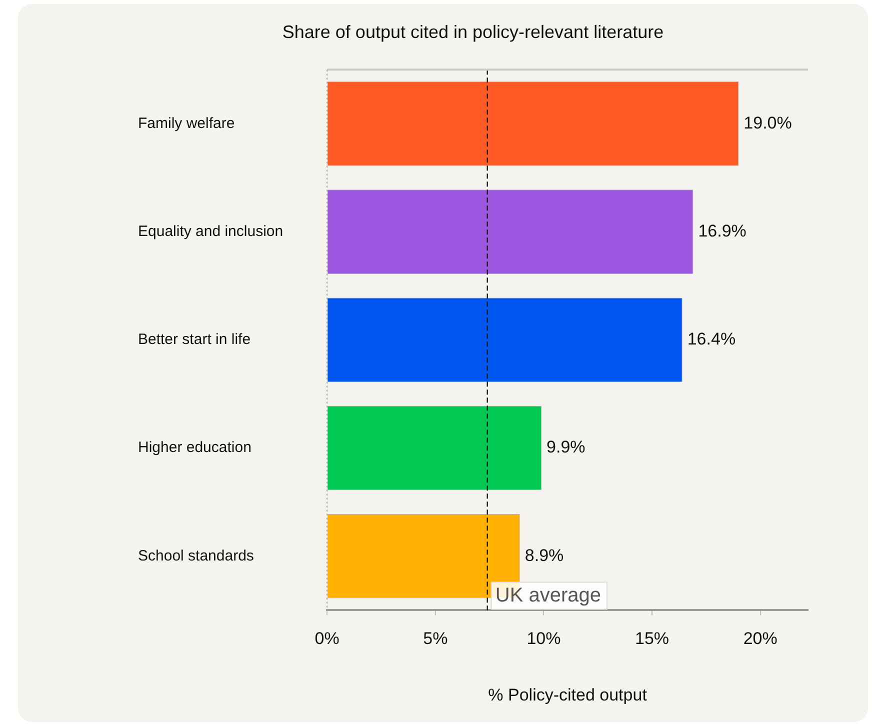 The width and height of the screenshot is (872, 726). I want to click on y-tick-label: Better start in life, so click(194, 339).